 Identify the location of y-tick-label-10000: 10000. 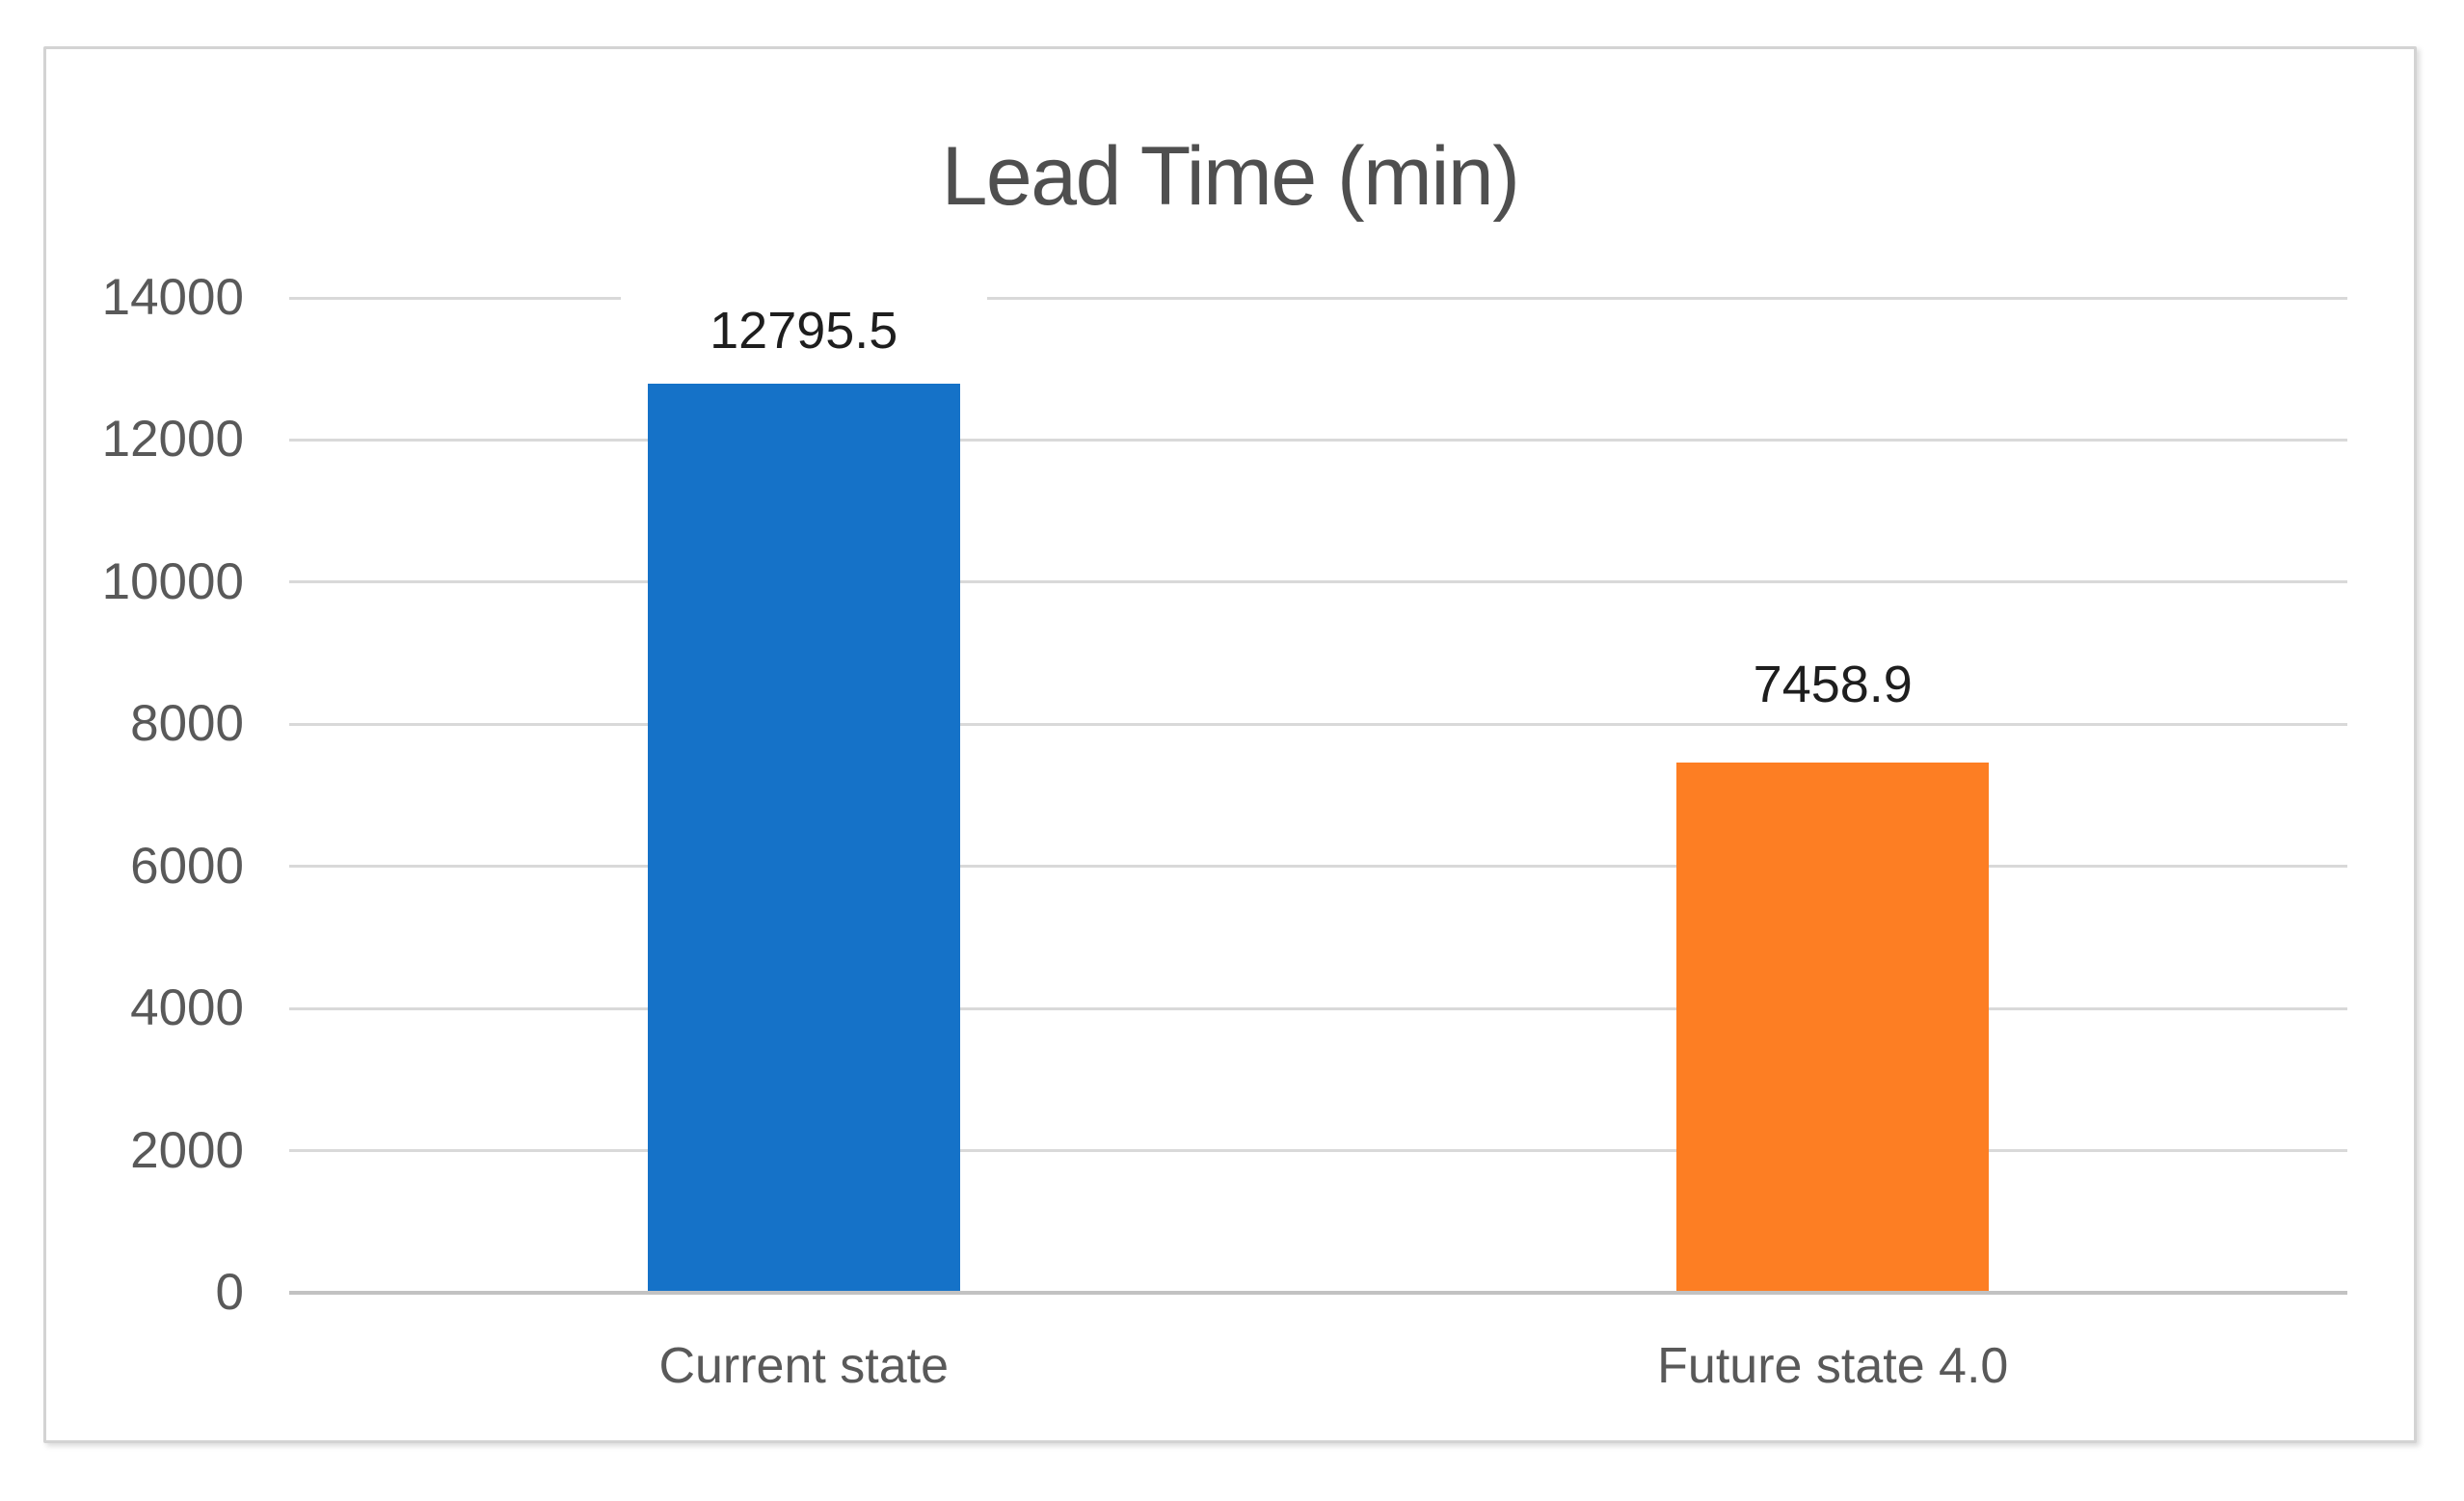
(173, 581).